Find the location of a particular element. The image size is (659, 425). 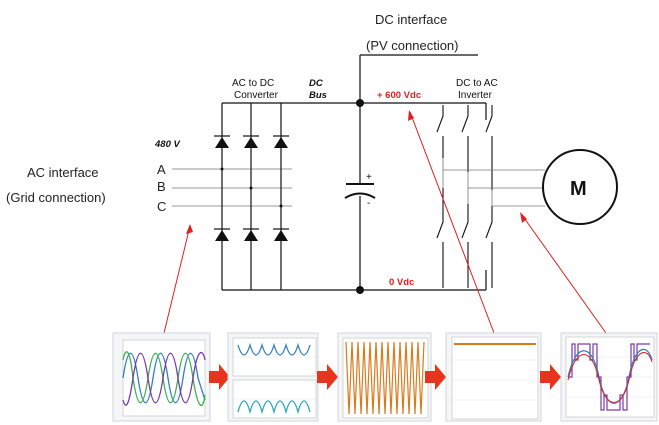

ac-interface-label: AC interface is located at coordinates (63, 172).